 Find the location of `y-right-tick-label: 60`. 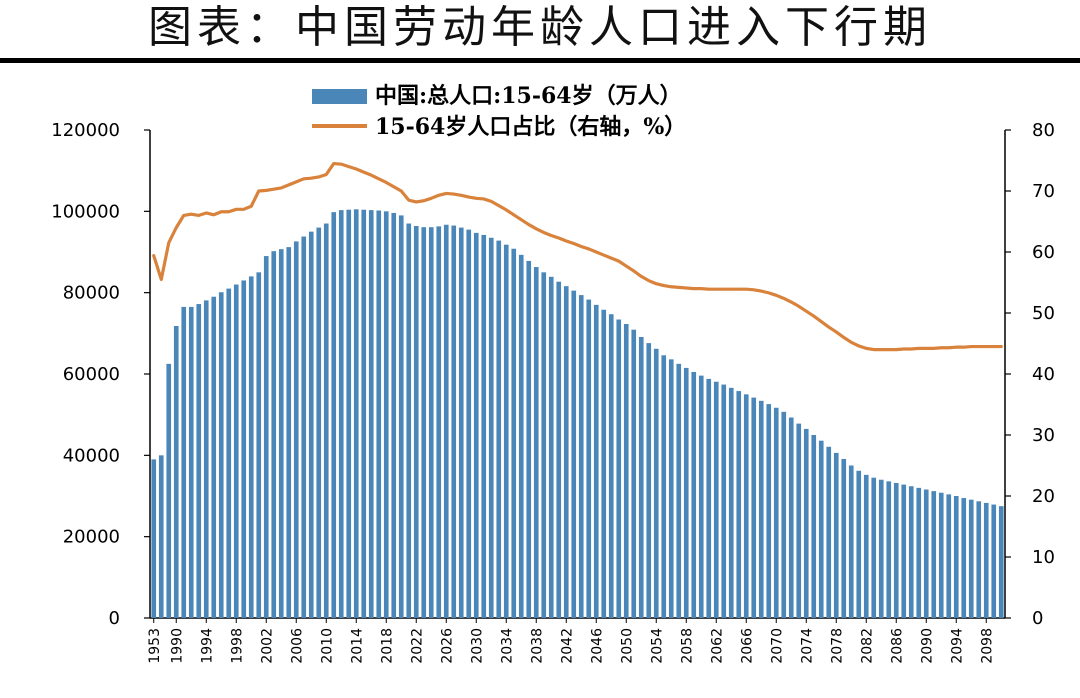

y-right-tick-label: 60 is located at coordinates (1043, 252).